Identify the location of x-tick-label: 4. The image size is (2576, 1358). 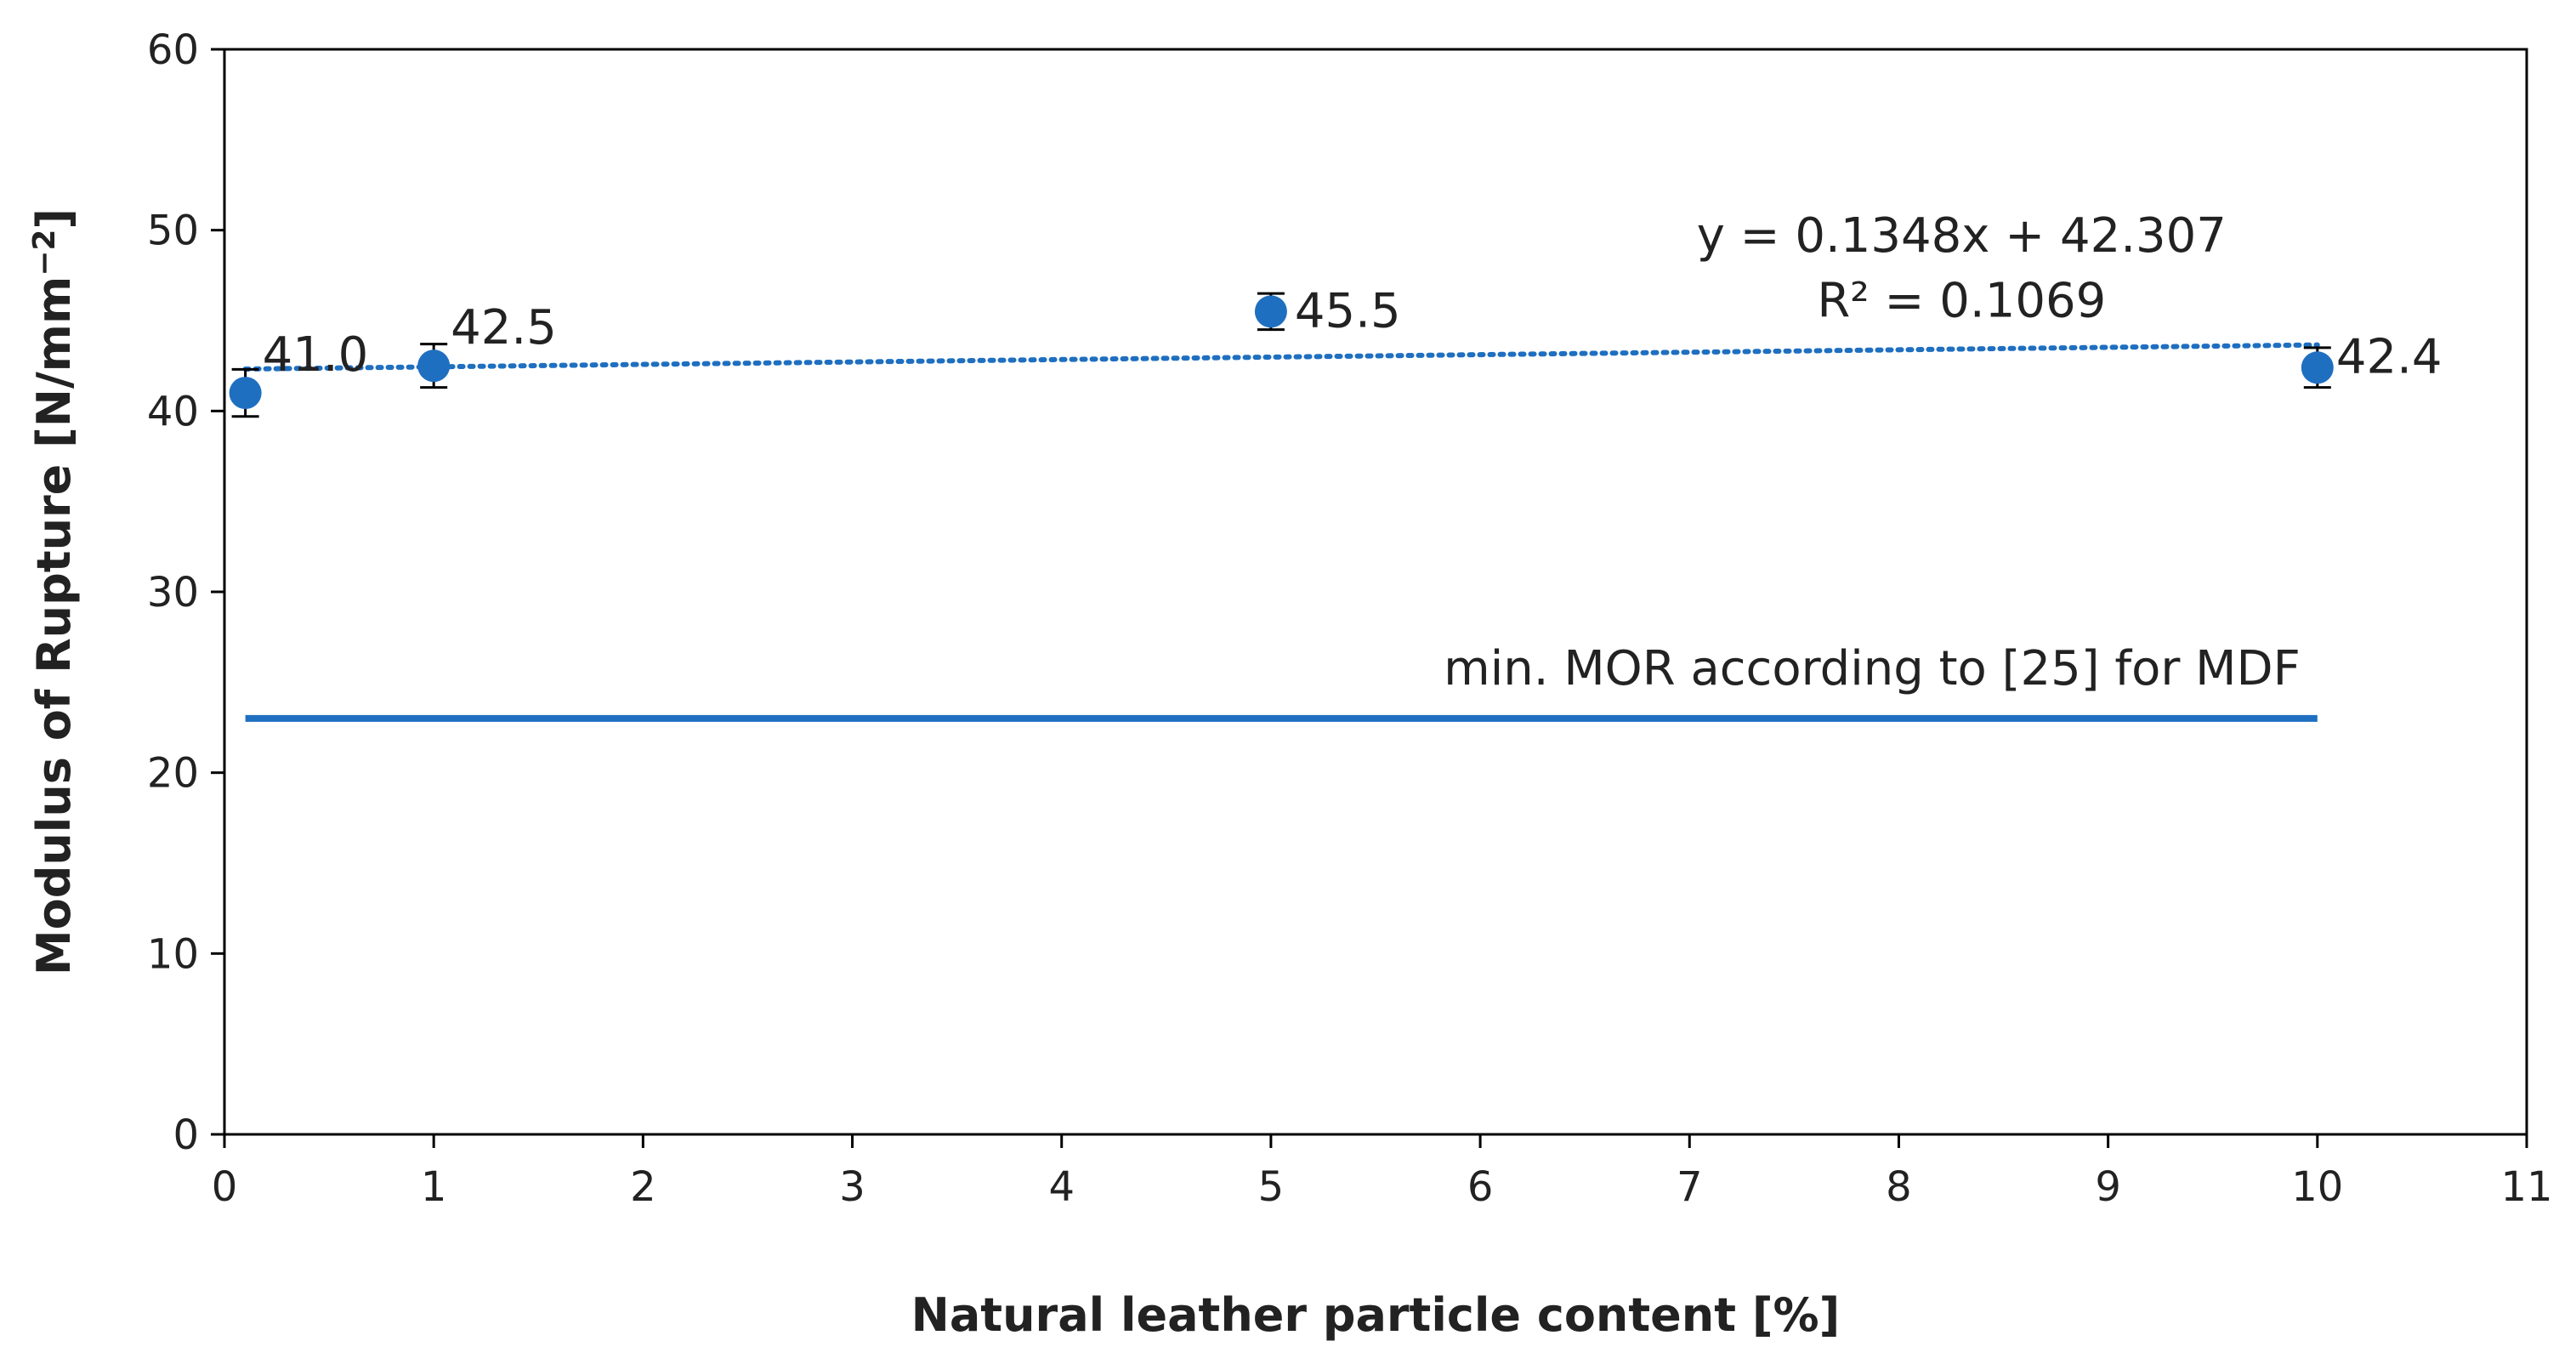
(1062, 1187).